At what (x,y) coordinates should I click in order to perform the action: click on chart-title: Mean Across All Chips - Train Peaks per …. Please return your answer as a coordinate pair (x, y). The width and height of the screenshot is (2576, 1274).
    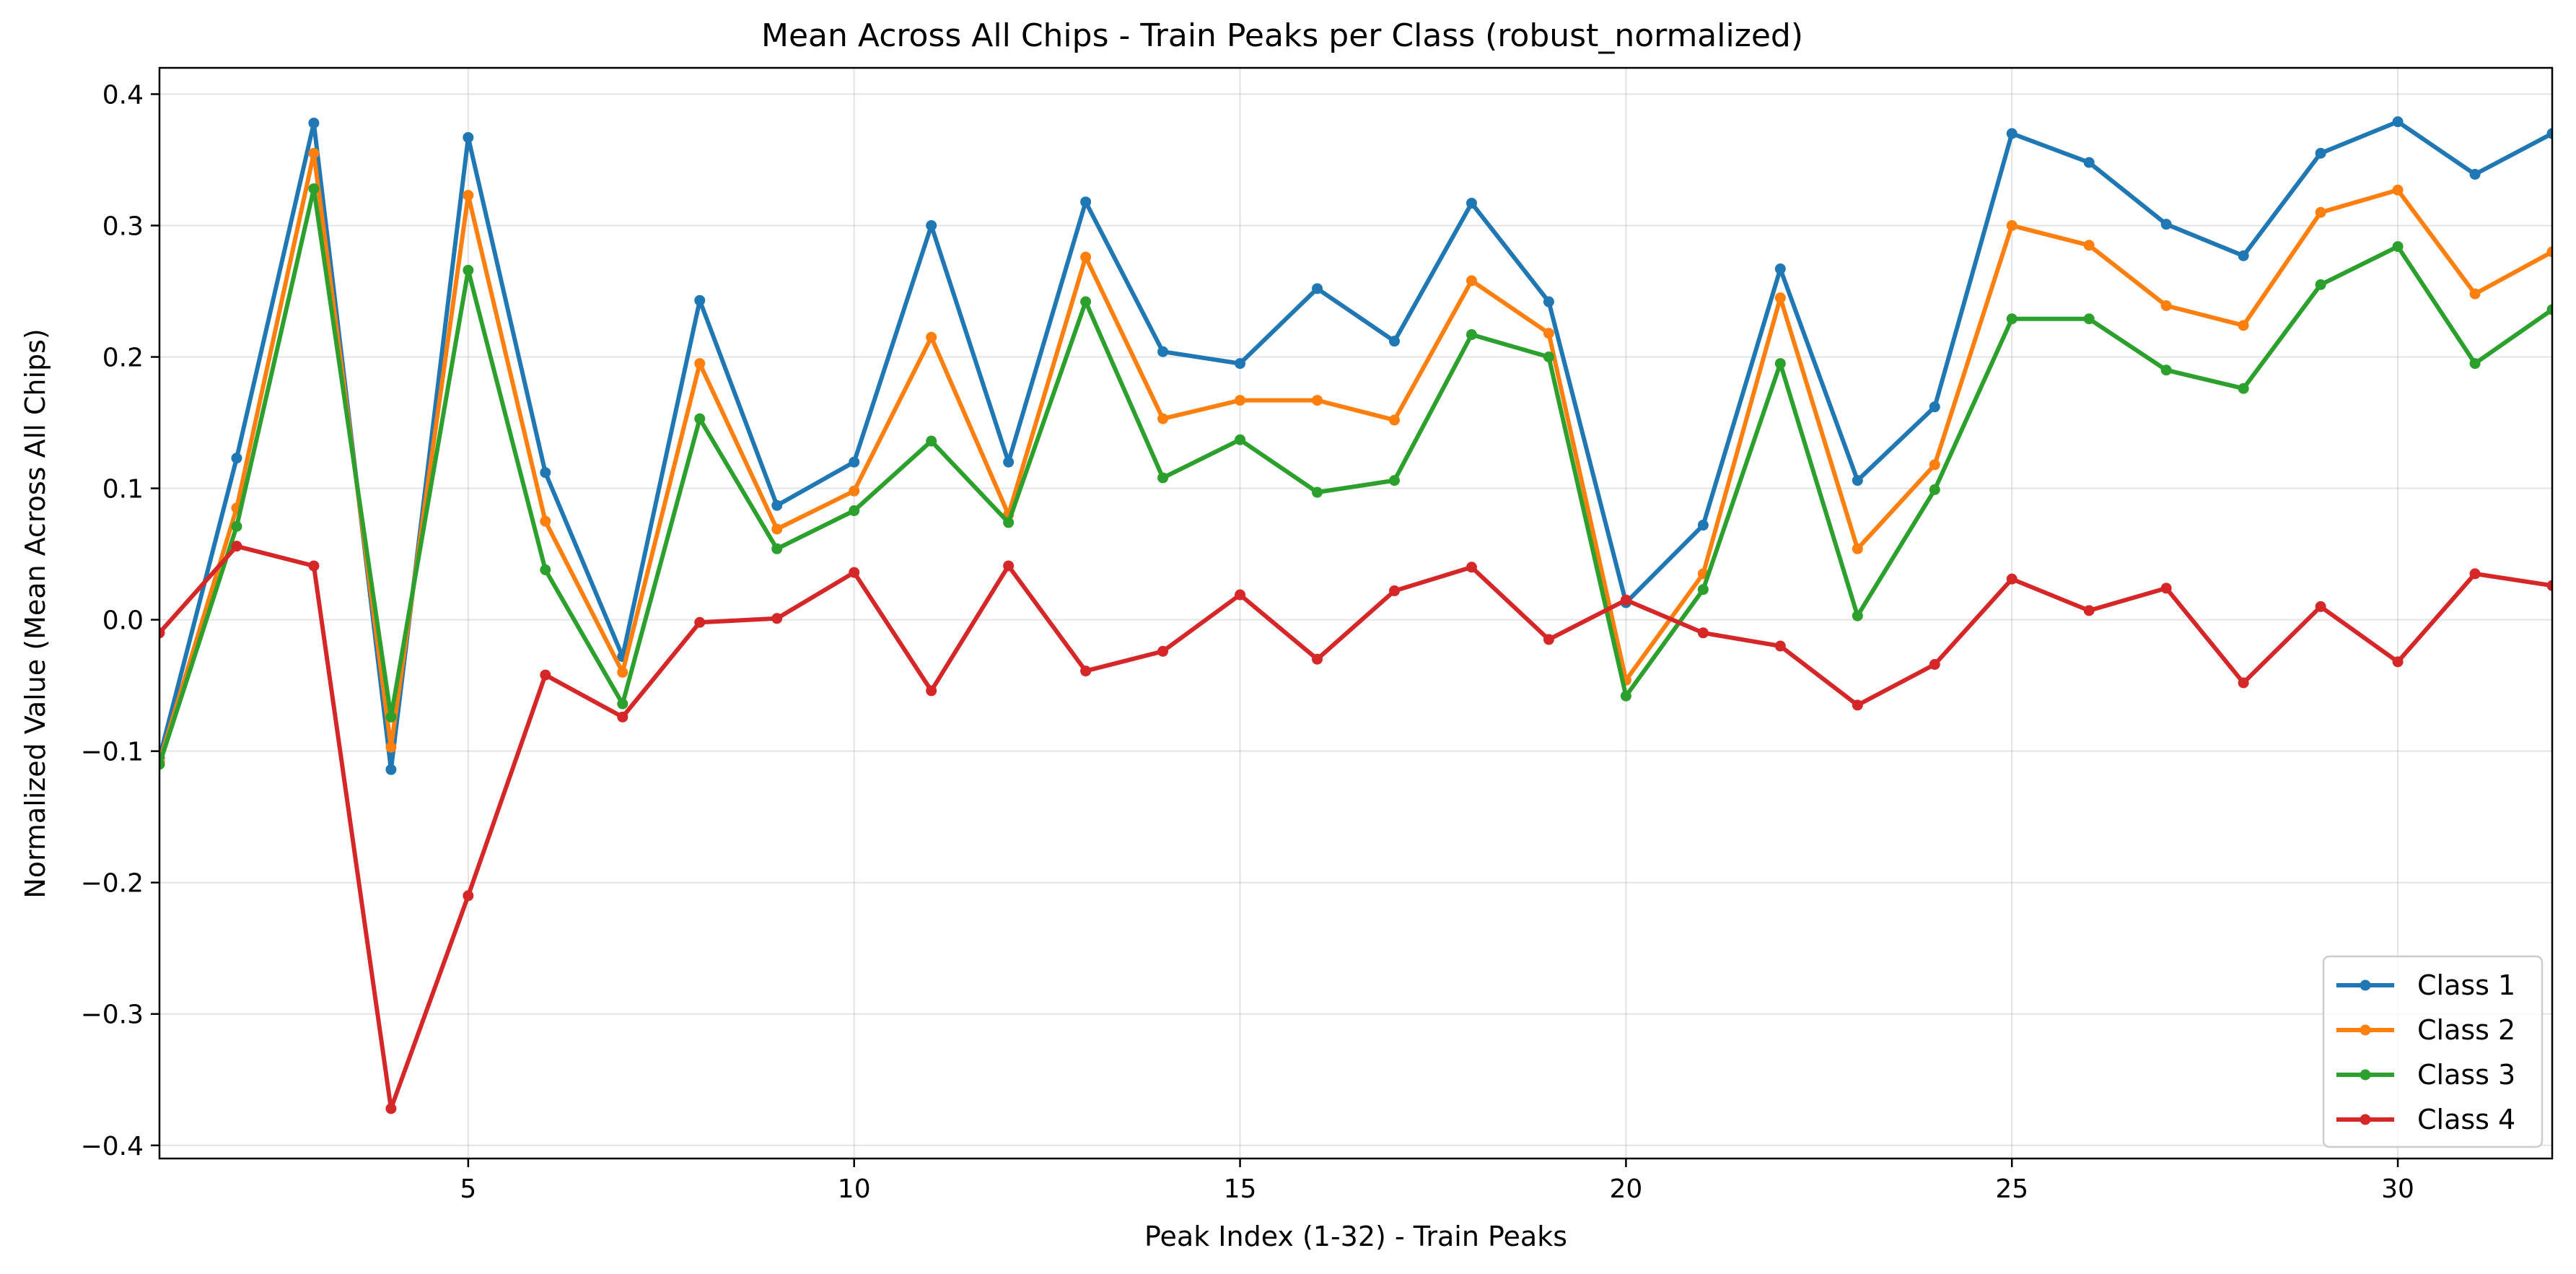
    Looking at the image, I should click on (1282, 36).